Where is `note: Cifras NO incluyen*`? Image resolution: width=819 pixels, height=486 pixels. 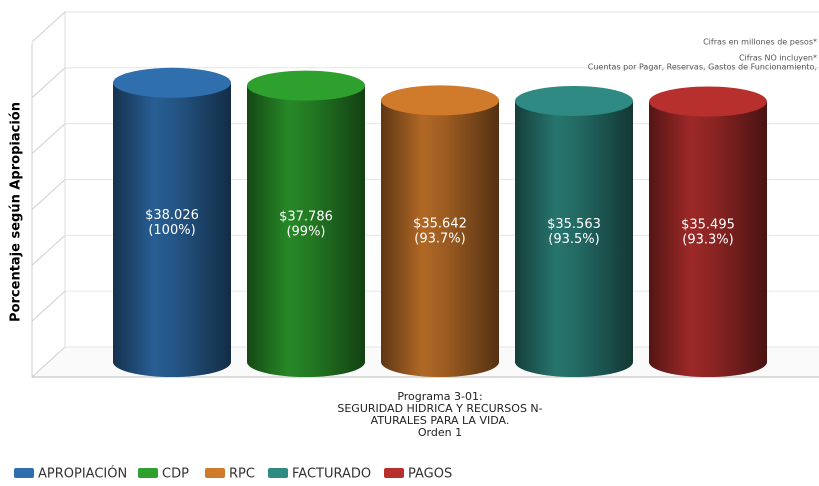 note: Cifras NO incluyen* is located at coordinates (778, 58).